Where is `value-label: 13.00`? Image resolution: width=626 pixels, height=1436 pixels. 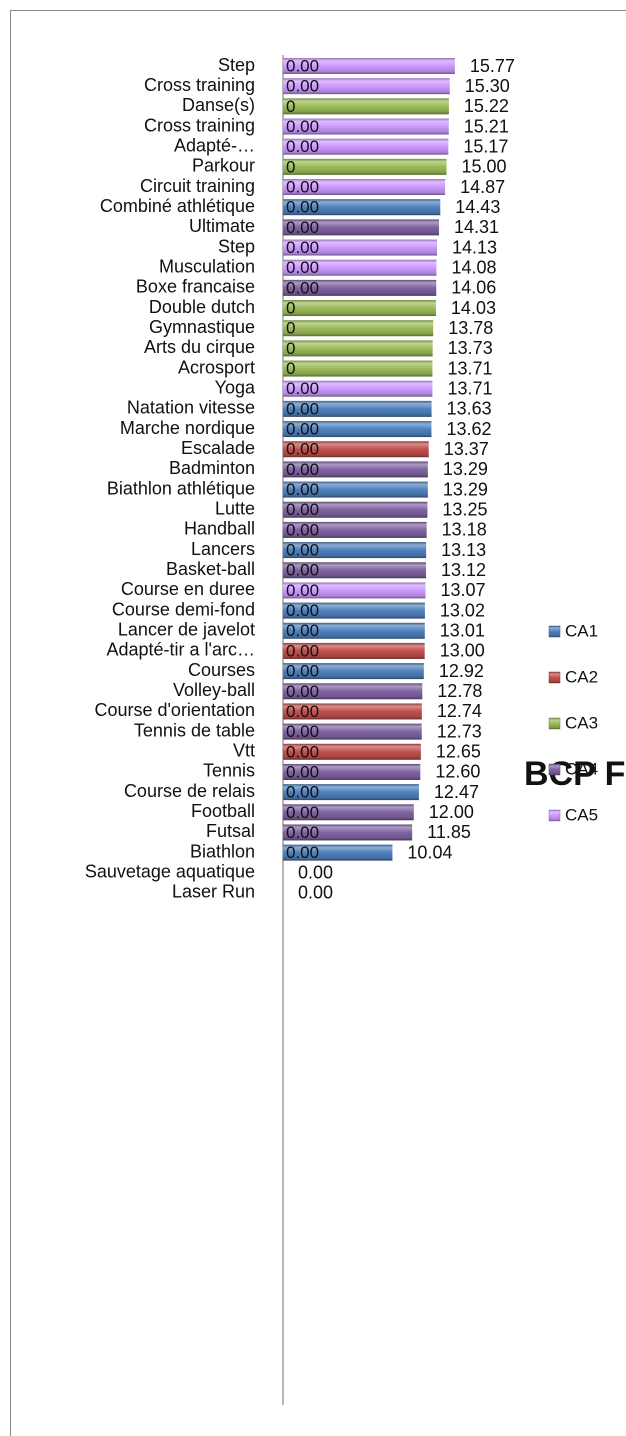 value-label: 13.00 is located at coordinates (462, 651).